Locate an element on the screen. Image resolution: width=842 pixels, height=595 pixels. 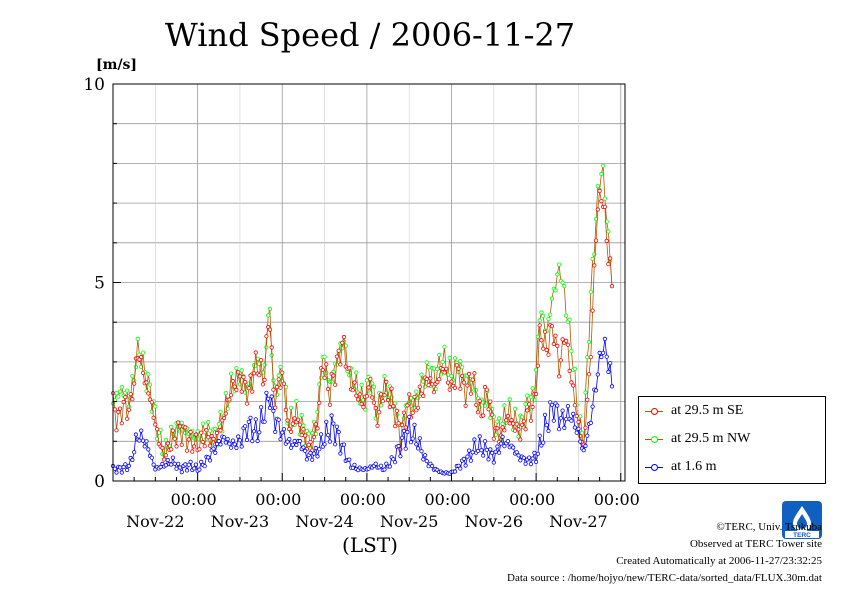
legend-label-low: at 1.6 m is located at coordinates (694, 466).